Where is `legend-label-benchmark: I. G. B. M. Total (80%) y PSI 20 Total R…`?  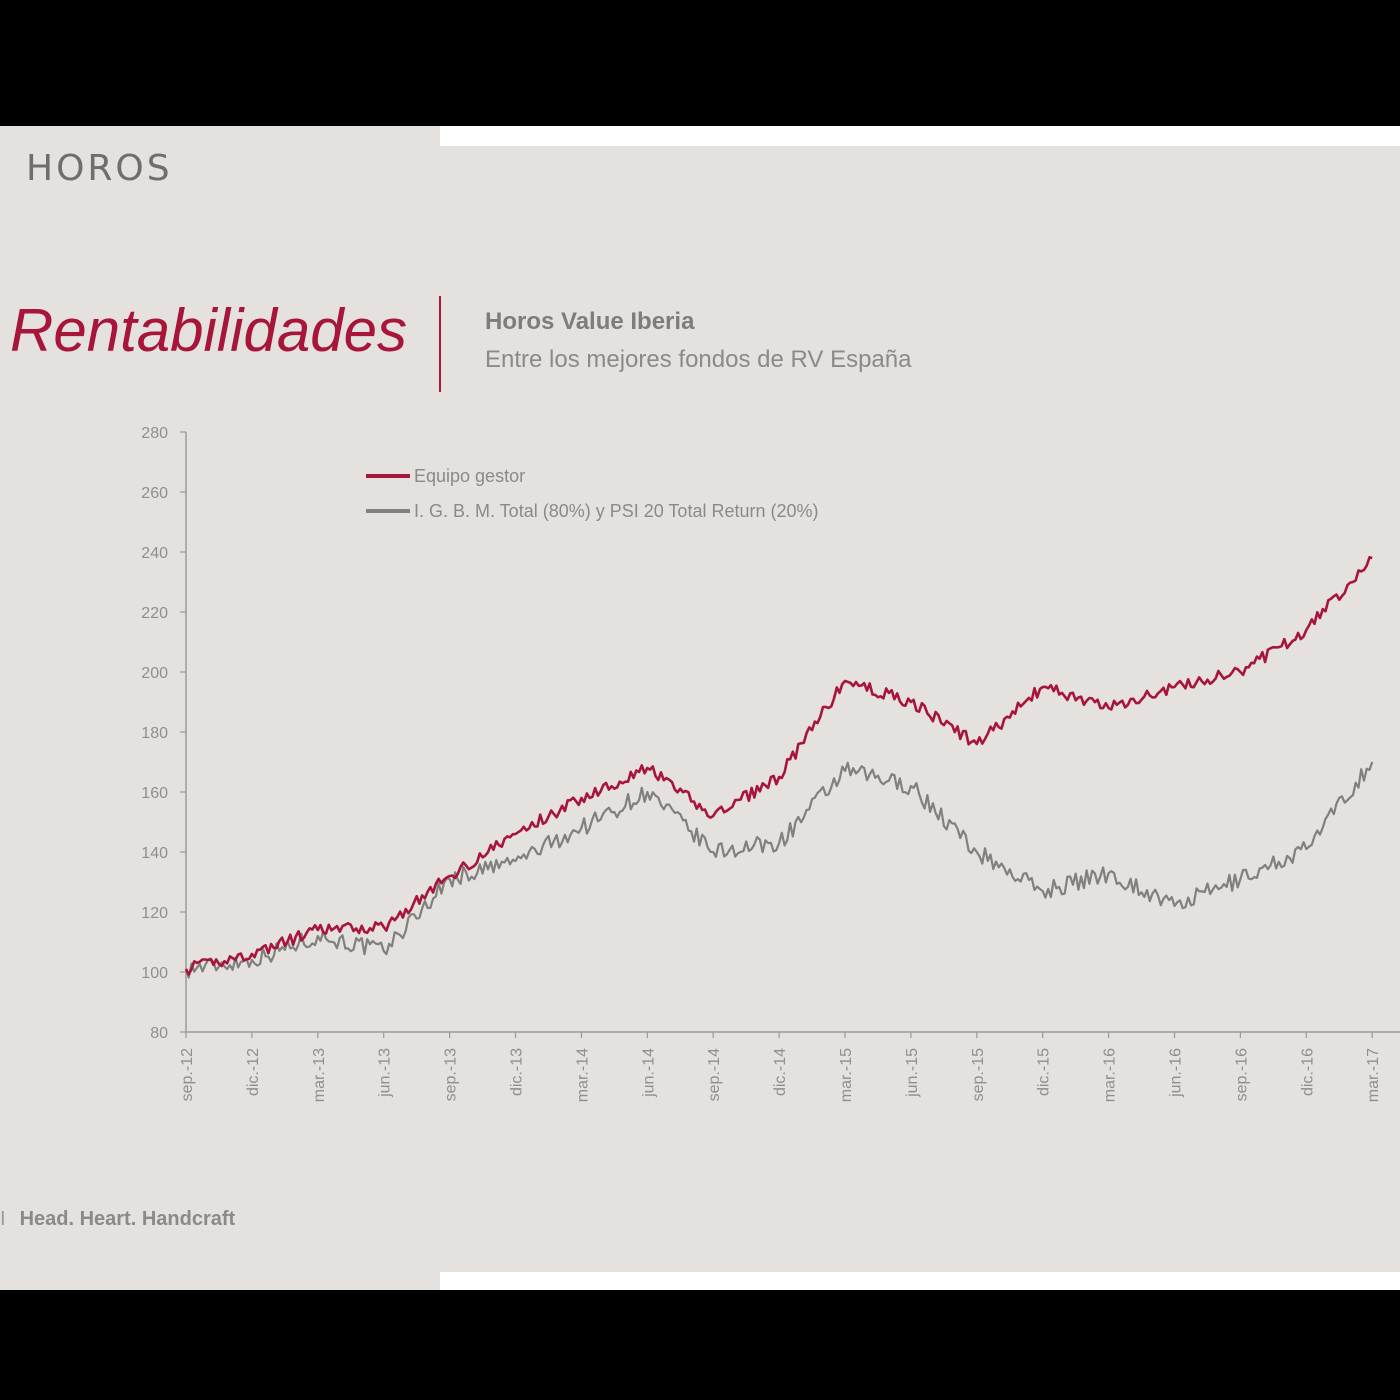 legend-label-benchmark: I. G. B. M. Total (80%) y PSI 20 Total R… is located at coordinates (616, 511).